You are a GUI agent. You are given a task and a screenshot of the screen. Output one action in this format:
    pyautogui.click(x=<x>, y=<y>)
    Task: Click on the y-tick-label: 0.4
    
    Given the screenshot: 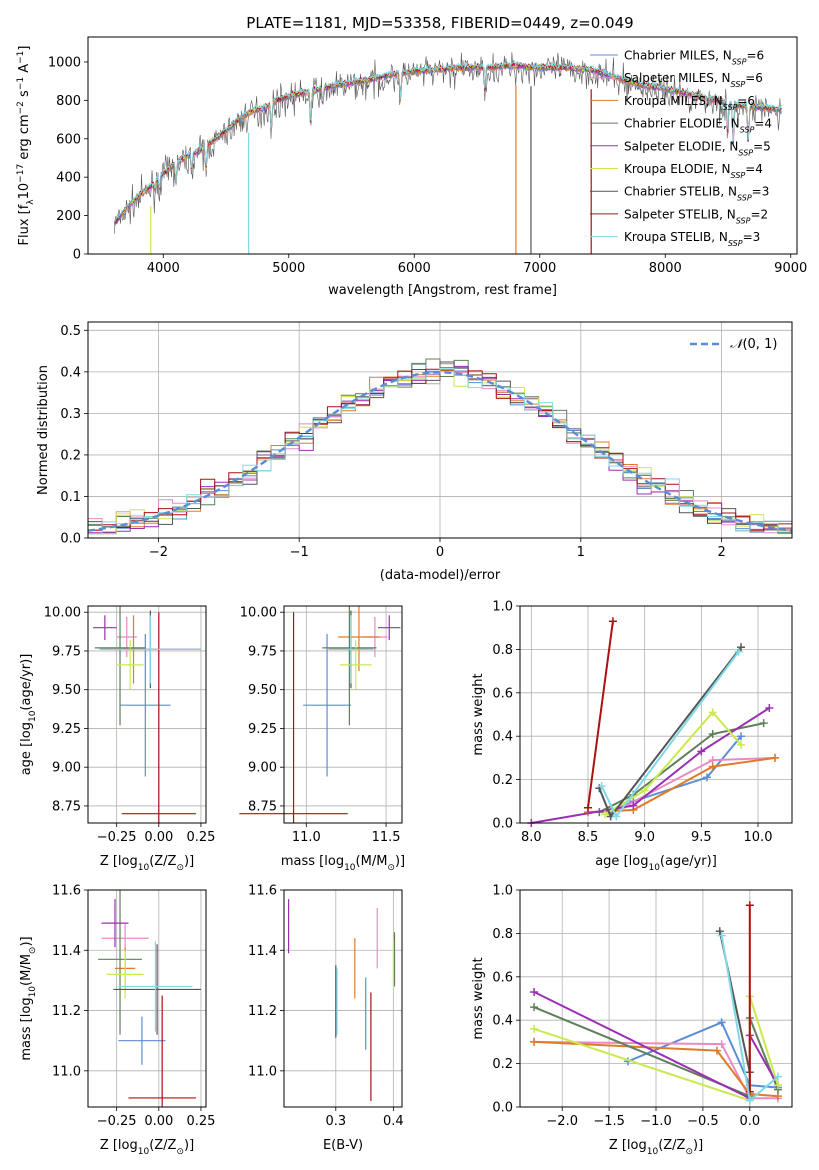 What is the action you would take?
    pyautogui.click(x=502, y=1021)
    